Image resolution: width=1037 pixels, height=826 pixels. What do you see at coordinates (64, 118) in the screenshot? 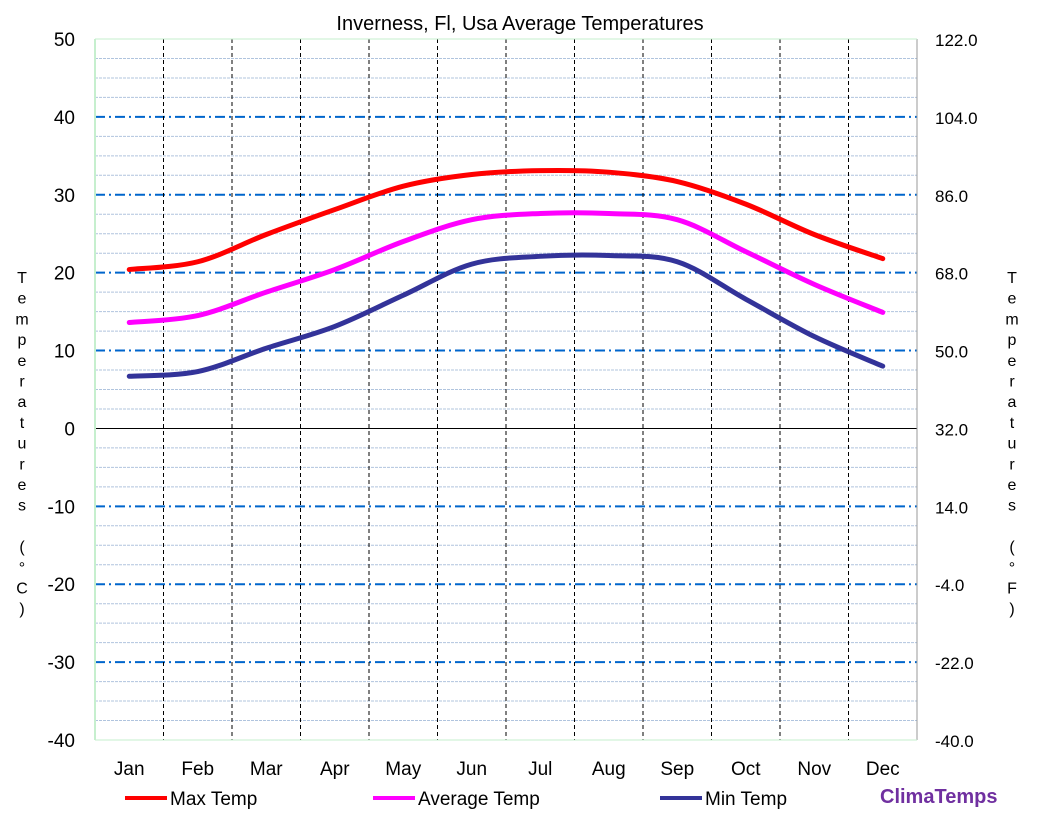
I see `y-tick-label: 40` at bounding box center [64, 118].